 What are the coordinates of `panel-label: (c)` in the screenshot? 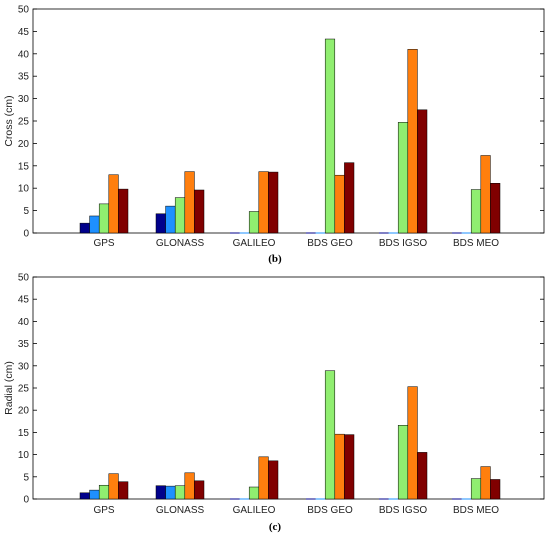 It's located at (275, 527).